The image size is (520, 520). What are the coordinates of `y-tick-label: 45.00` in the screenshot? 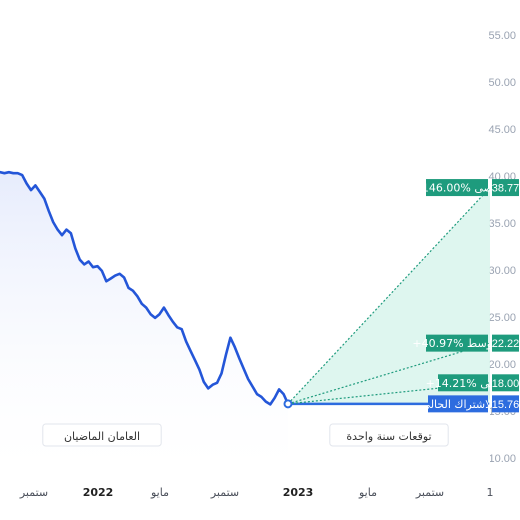 It's located at (502, 130).